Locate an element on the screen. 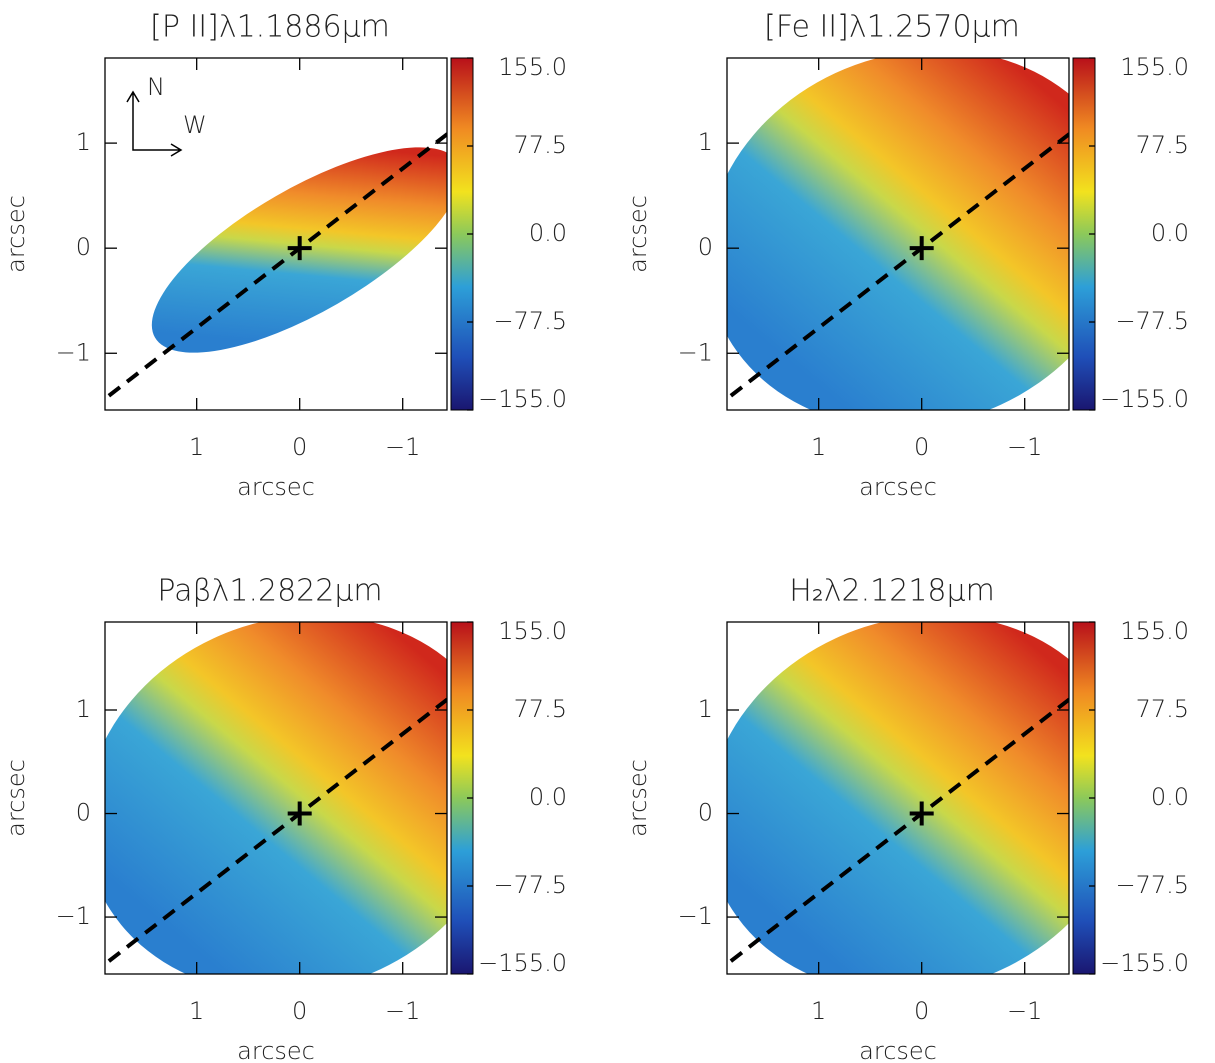 The width and height of the screenshot is (1215, 1063). compass is located at coordinates (154, 123).